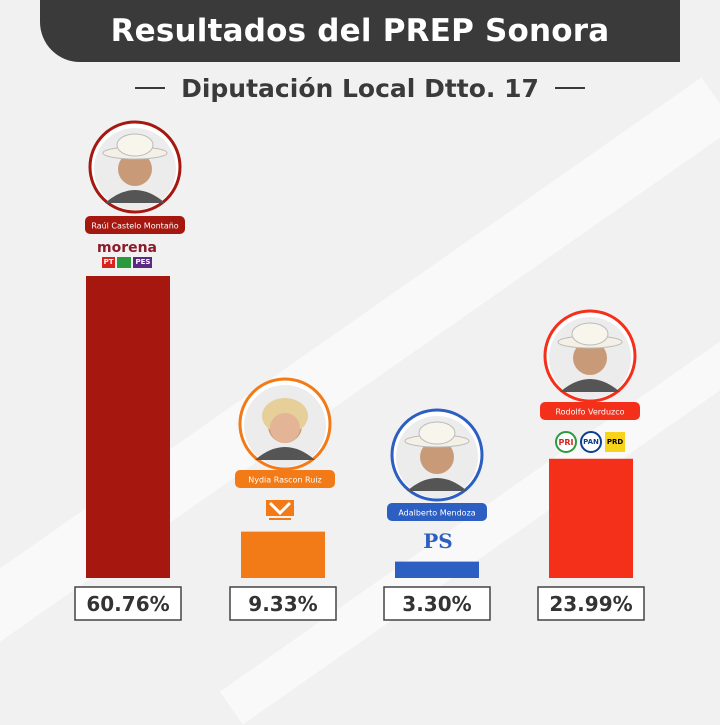  I want to click on candidate-name-label: Rodolfo Verduzco, so click(589, 412).